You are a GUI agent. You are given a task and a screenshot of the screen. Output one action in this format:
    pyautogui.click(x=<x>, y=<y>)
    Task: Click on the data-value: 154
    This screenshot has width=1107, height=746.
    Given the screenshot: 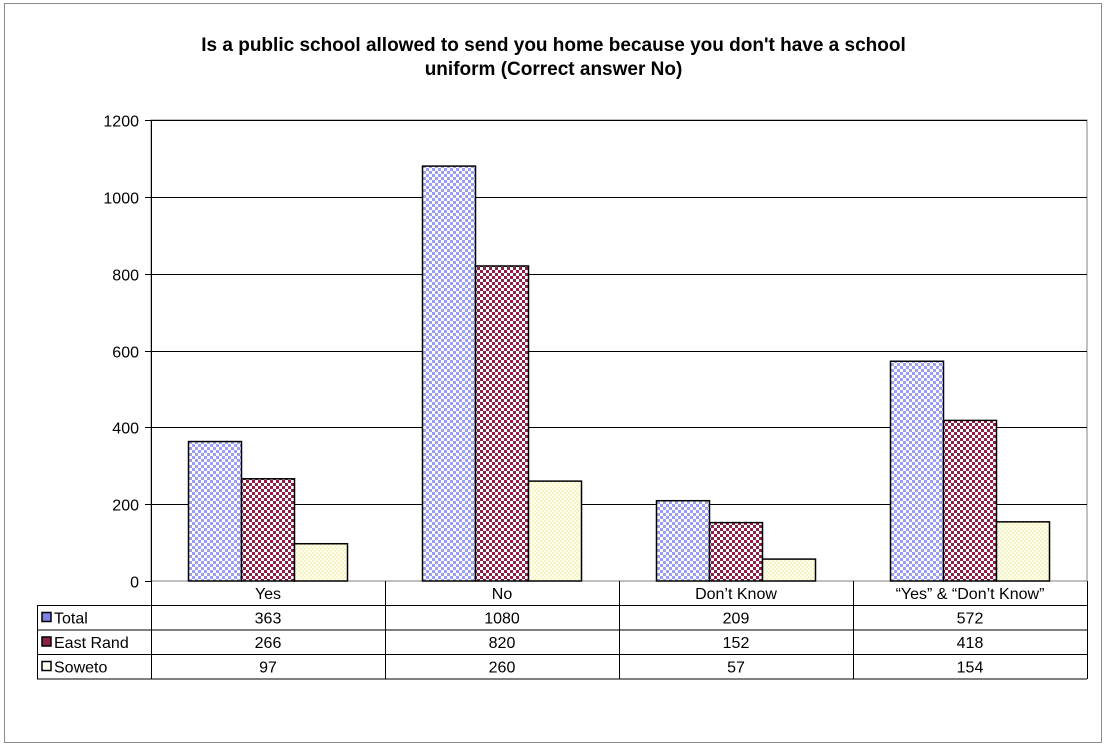 What is the action you would take?
    pyautogui.click(x=970, y=668)
    